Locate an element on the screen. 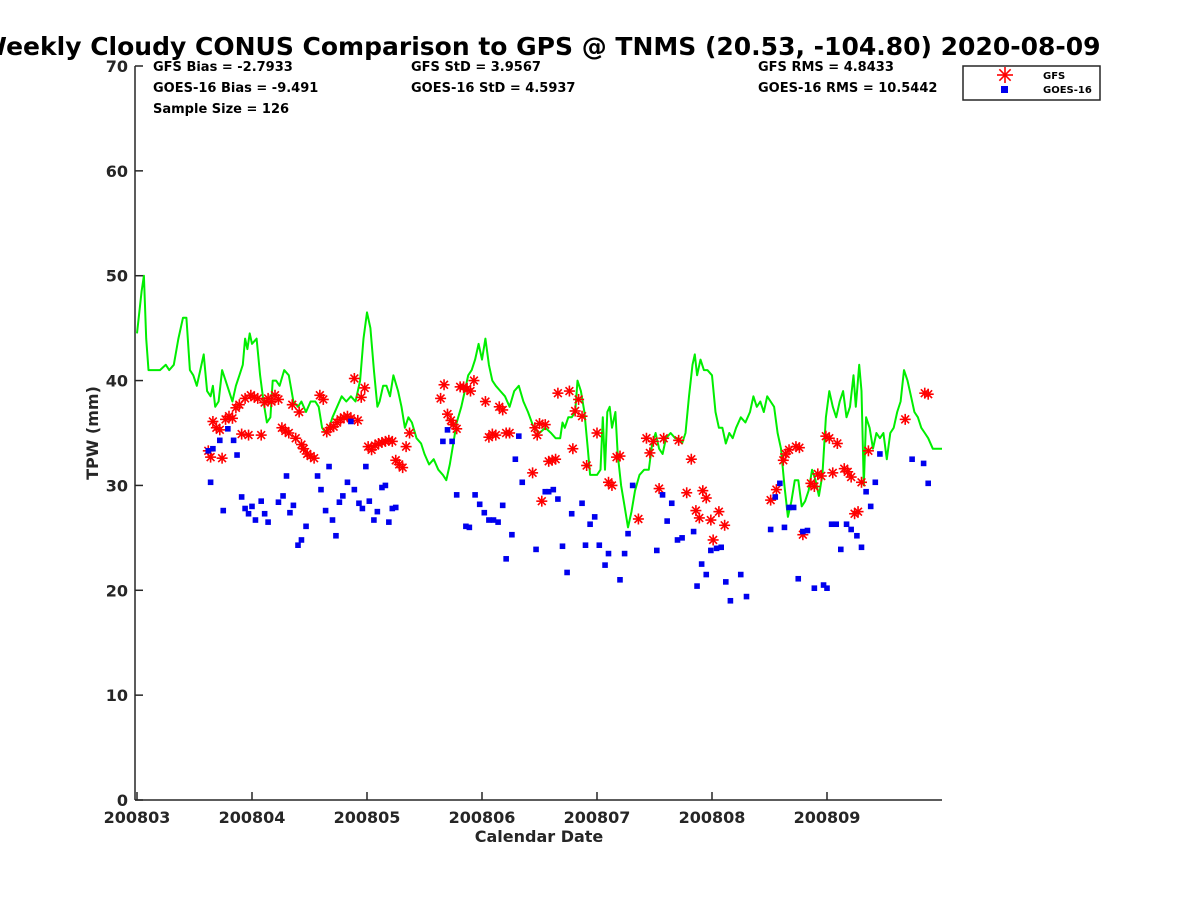  y-tick-label: 70 is located at coordinates (117, 66).